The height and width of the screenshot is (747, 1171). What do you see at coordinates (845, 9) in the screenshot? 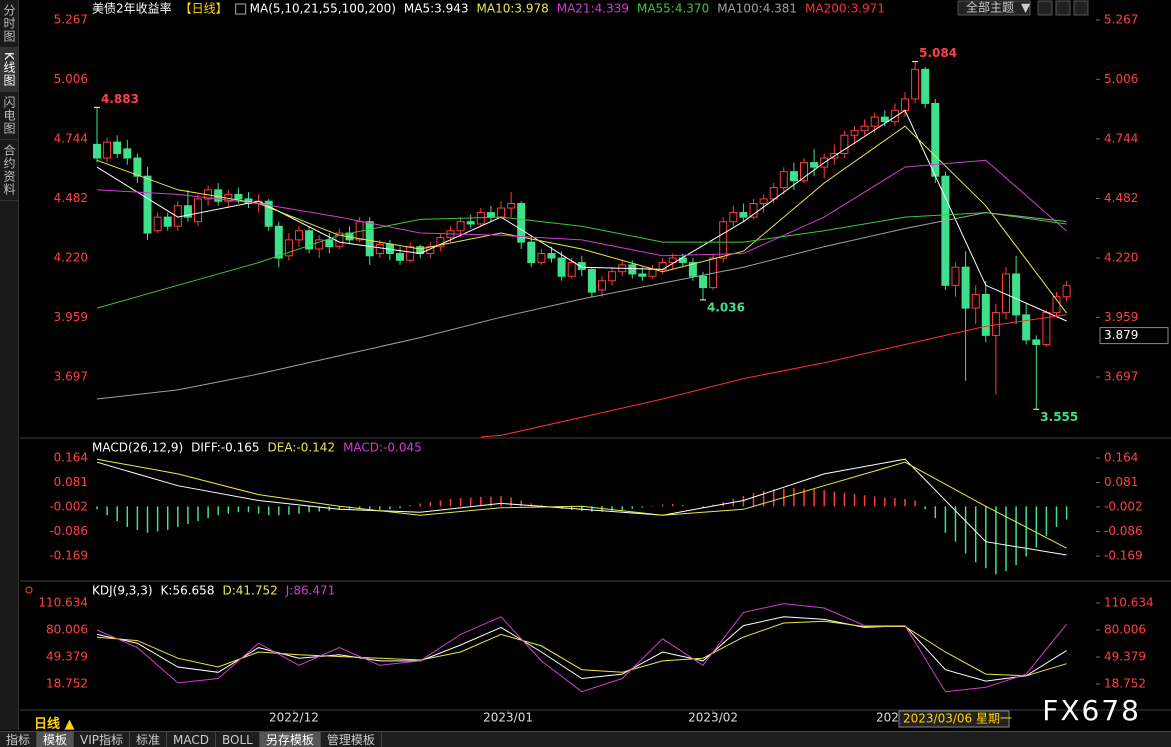
I see `legend-entry: MA200:3.971` at bounding box center [845, 9].